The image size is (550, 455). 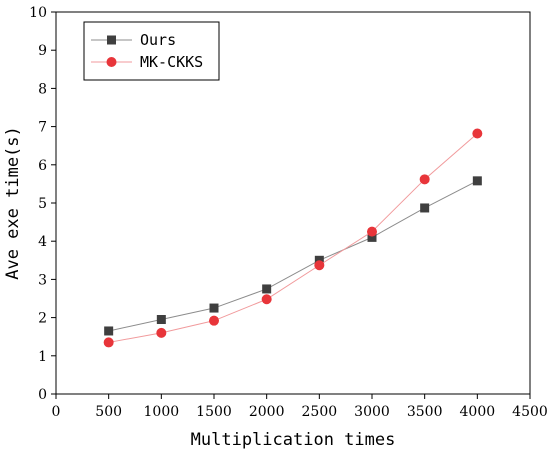 What do you see at coordinates (42, 51) in the screenshot?
I see `y-tick-label: 9` at bounding box center [42, 51].